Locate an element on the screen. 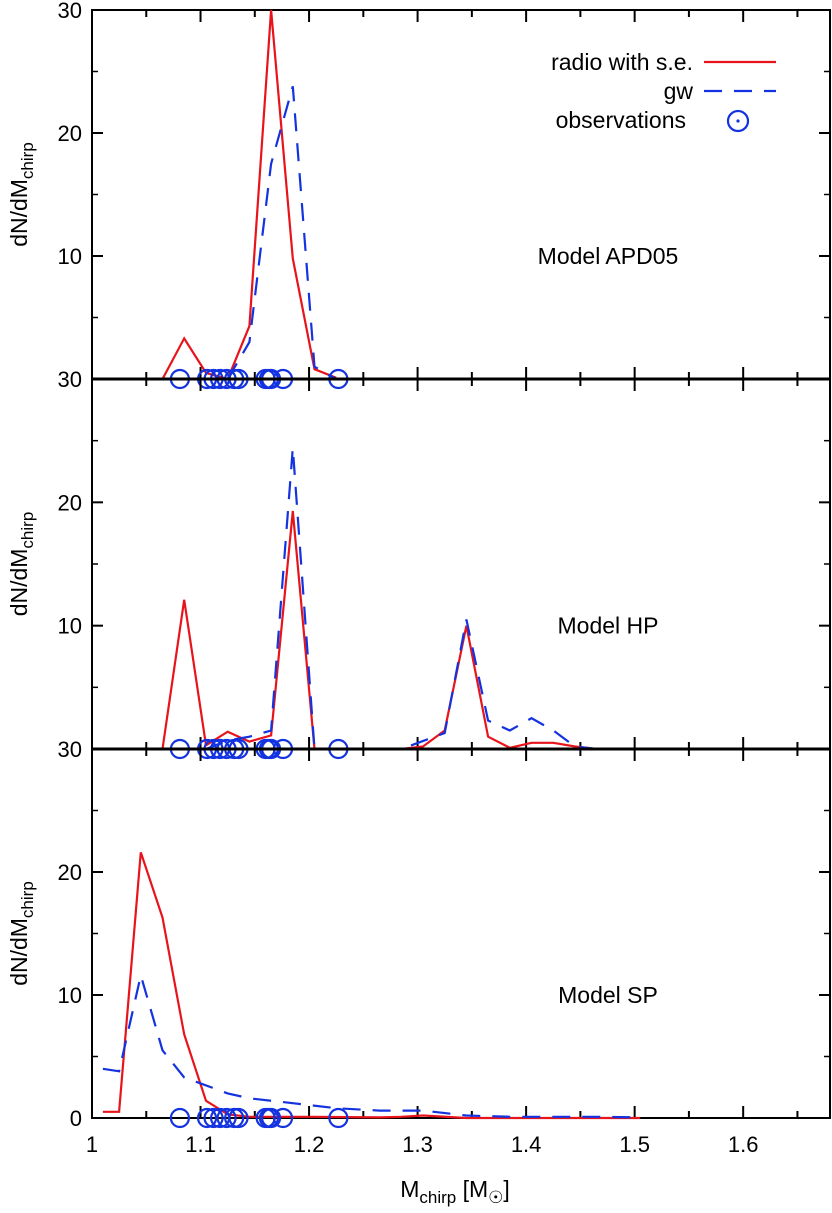  x-tick-label: 1.1 is located at coordinates (200, 1144).